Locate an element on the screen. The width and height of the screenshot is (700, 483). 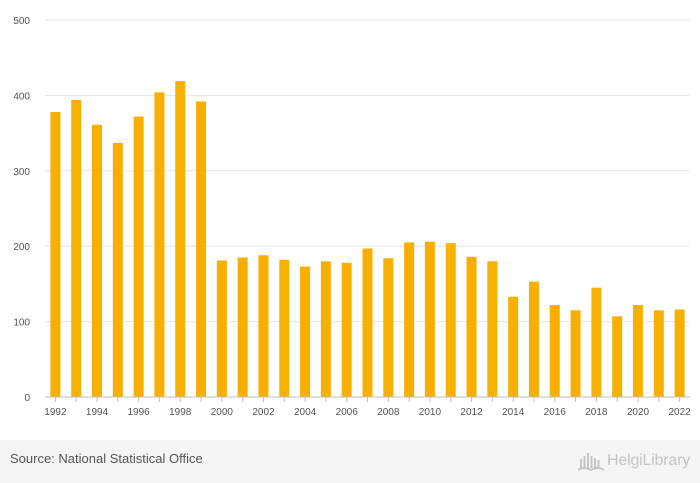
x-tick-label: 2008 is located at coordinates (388, 412).